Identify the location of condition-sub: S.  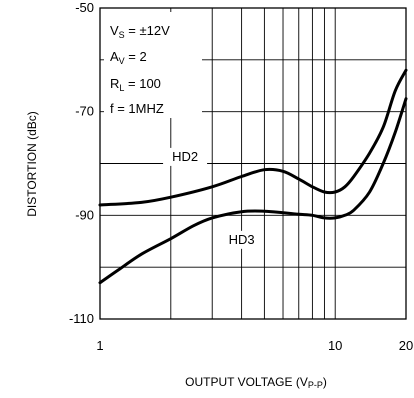
(122, 35).